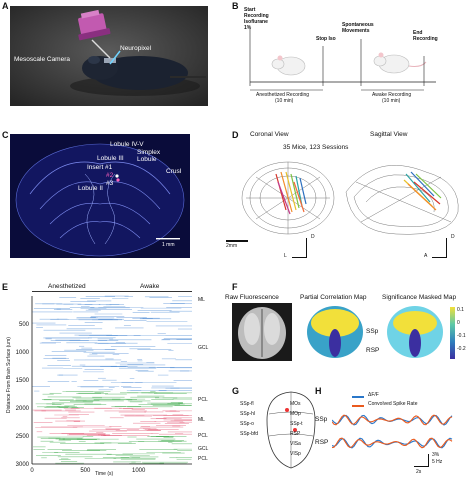 This screenshot has height=479, width=474. Describe the element at coordinates (201, 300) in the screenshot. I see `layer-label-ml-1: ML` at that location.